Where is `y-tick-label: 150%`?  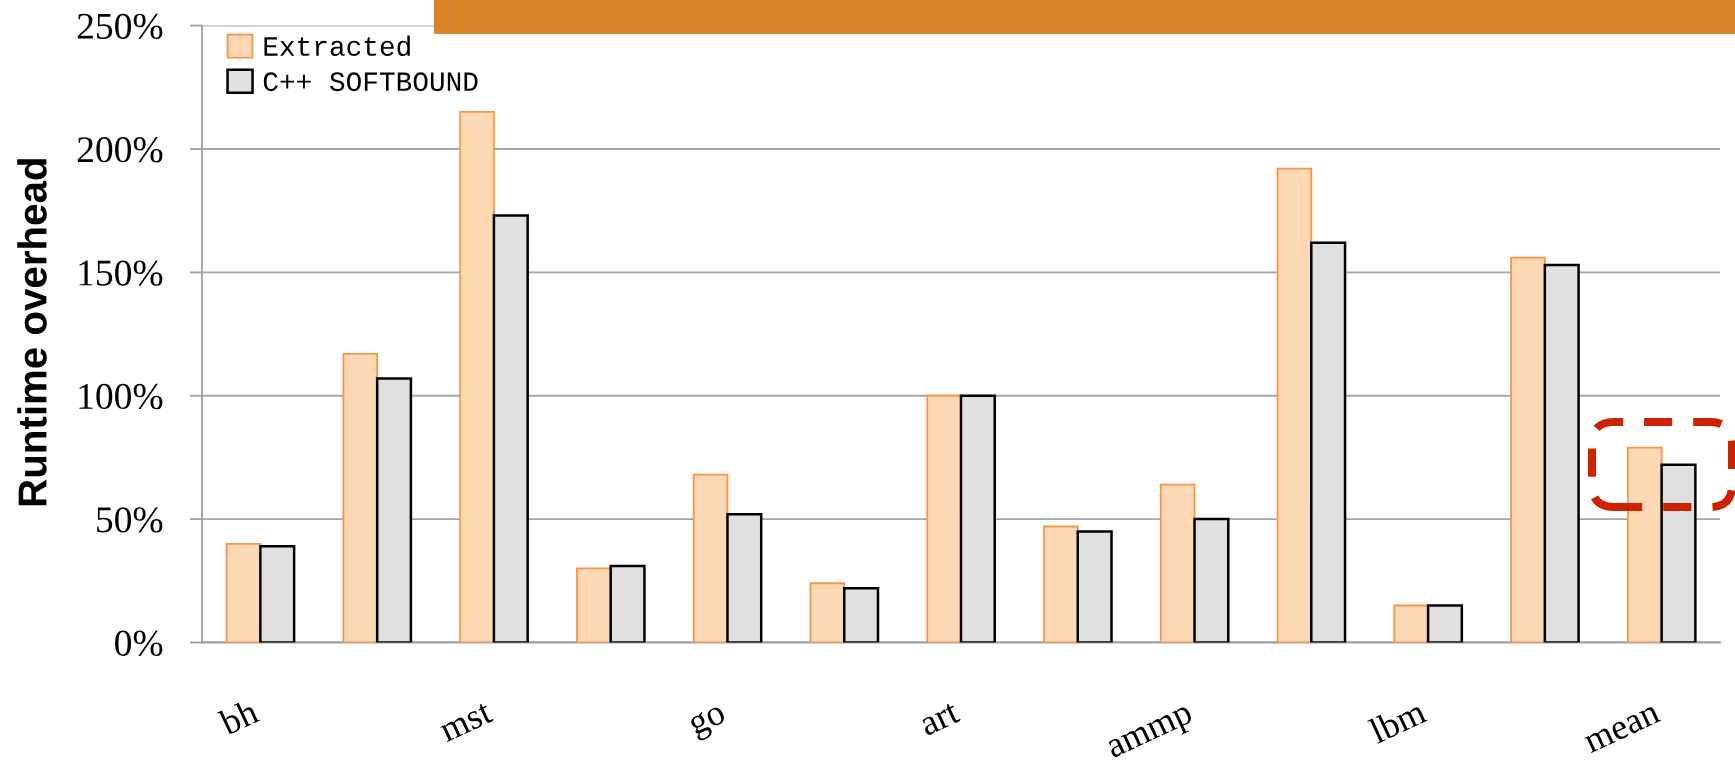
y-tick-label: 150% is located at coordinates (121, 273).